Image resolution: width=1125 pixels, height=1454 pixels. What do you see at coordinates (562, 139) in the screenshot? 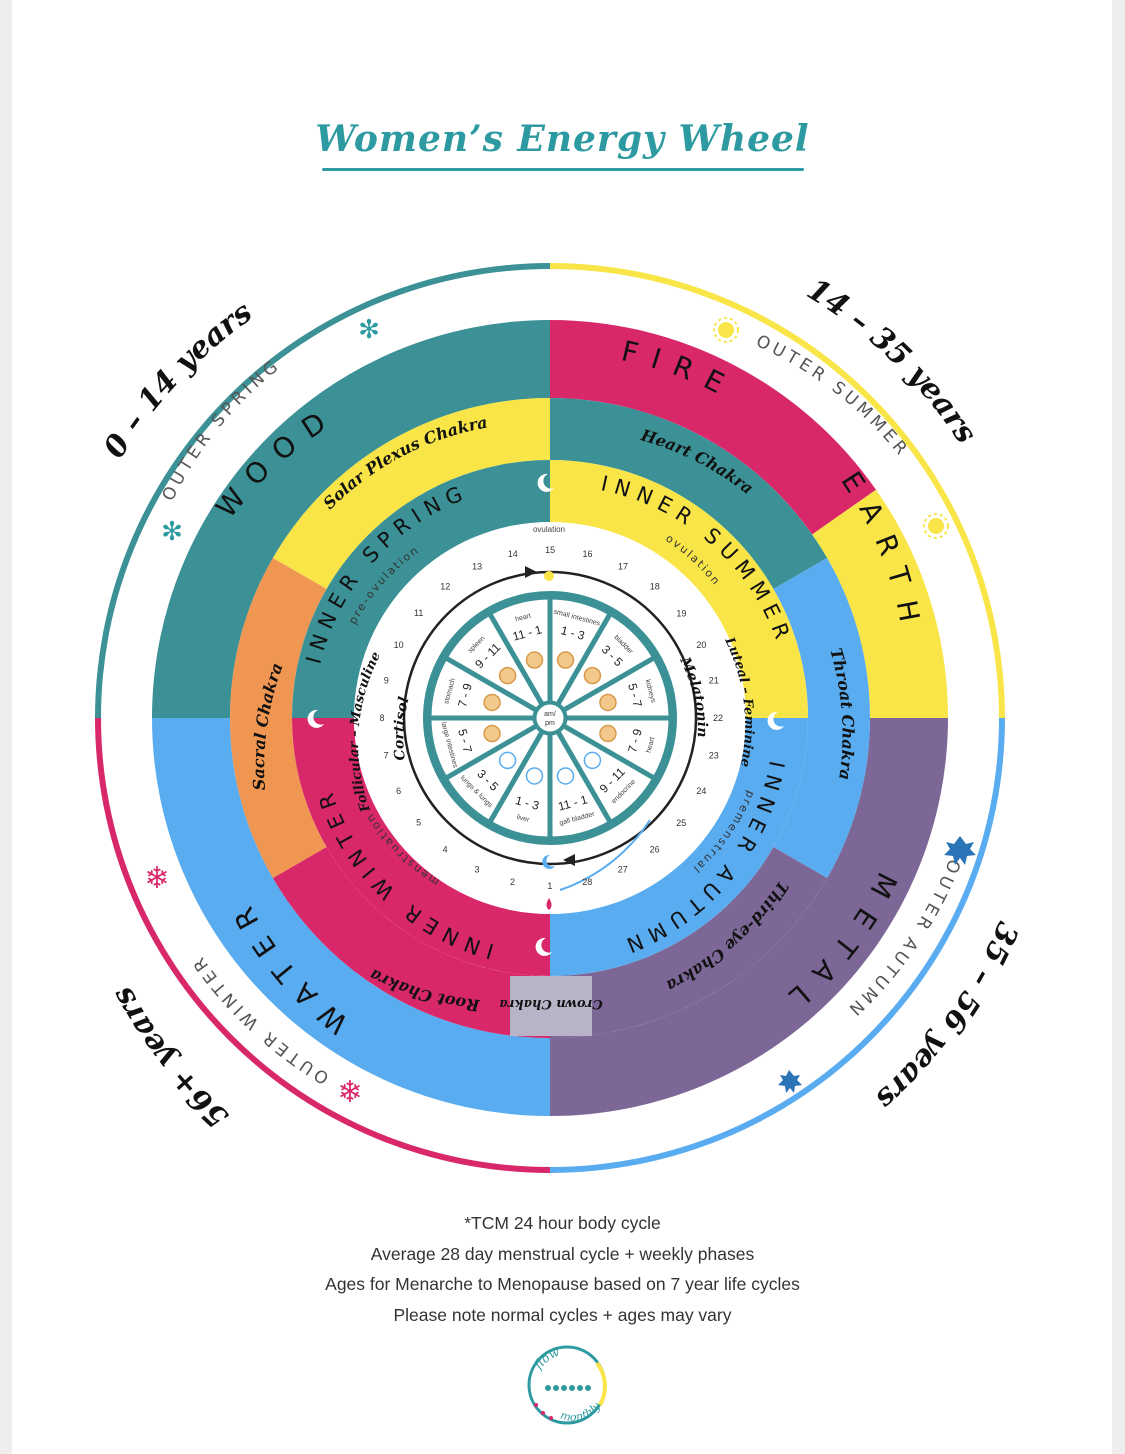
I see `page-title: Women’s Energy Wheel` at bounding box center [562, 139].